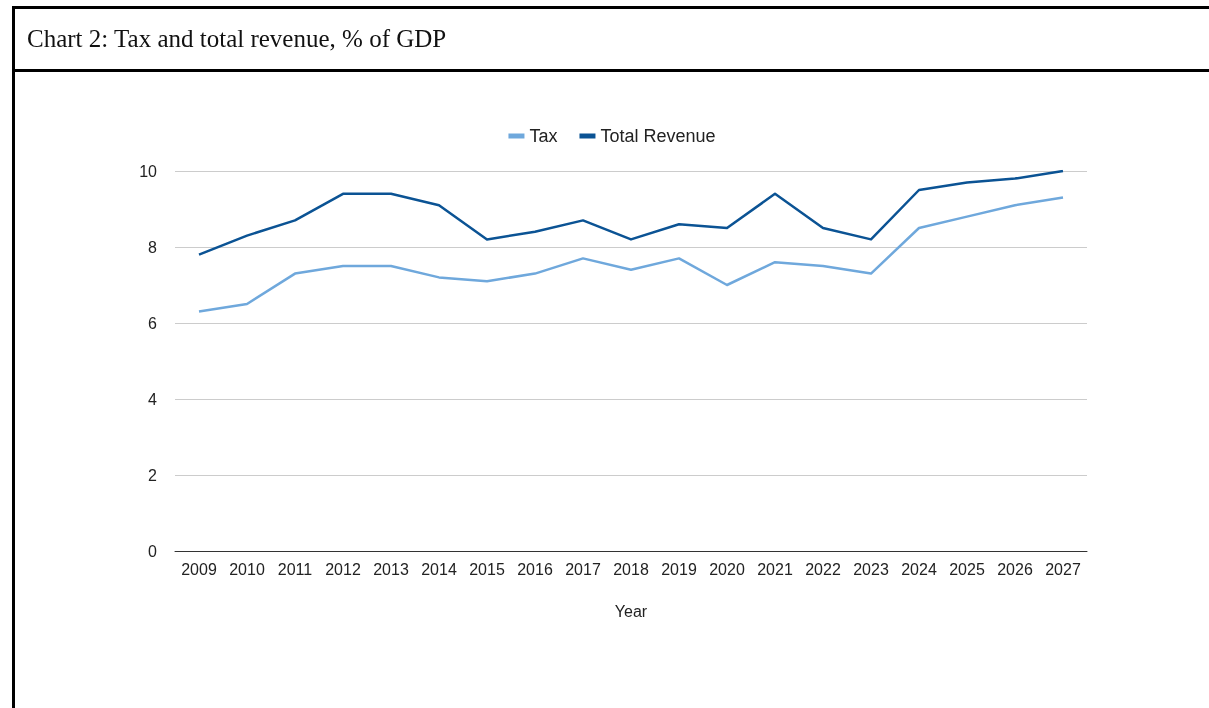  Describe the element at coordinates (823, 569) in the screenshot. I see `x-tick-label: 2022` at that location.